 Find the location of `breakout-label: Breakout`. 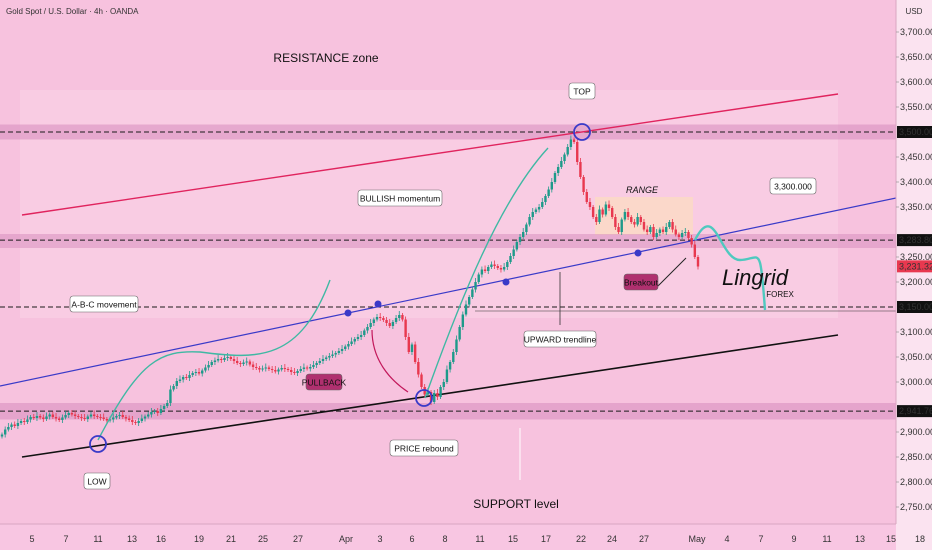

breakout-label: Breakout is located at coordinates (641, 283).